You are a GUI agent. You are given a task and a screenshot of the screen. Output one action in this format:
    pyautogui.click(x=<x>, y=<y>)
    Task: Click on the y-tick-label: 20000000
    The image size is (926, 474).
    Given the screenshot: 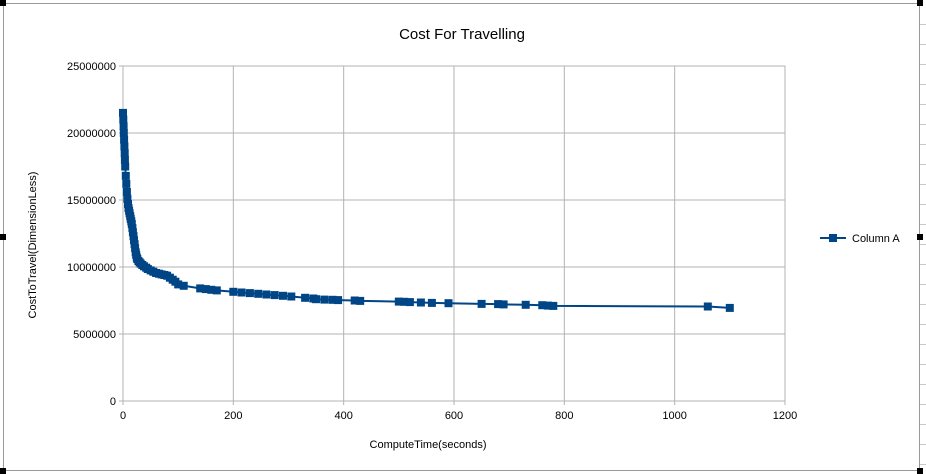 What is the action you would take?
    pyautogui.click(x=91, y=134)
    